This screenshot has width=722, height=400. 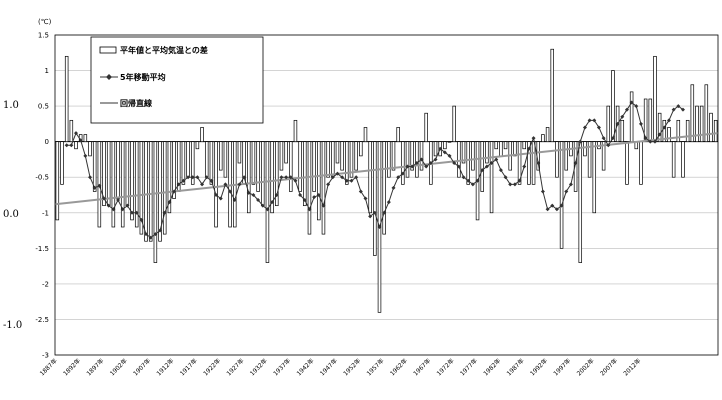 I want to click on x-tick-label: 1892年, so click(x=71, y=367).